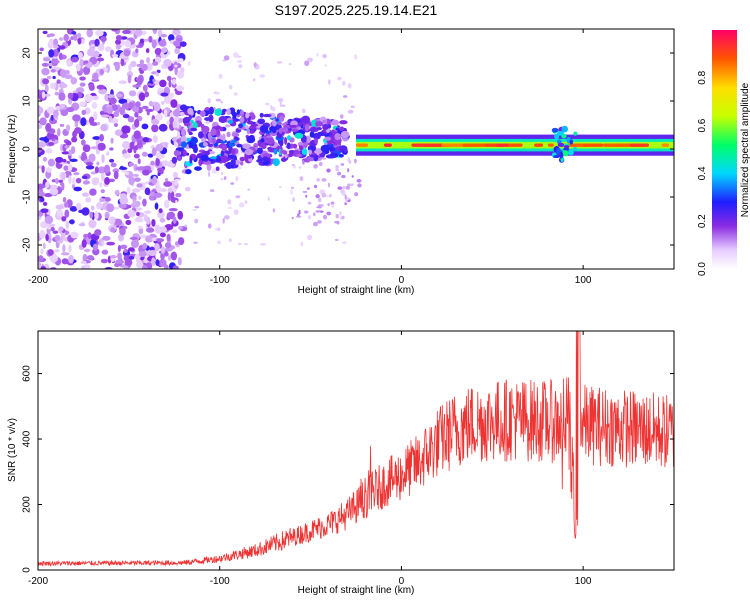 This screenshot has width=750, height=600. Describe the element at coordinates (402, 581) in the screenshot. I see `snr-x-tick-label: 0` at that location.